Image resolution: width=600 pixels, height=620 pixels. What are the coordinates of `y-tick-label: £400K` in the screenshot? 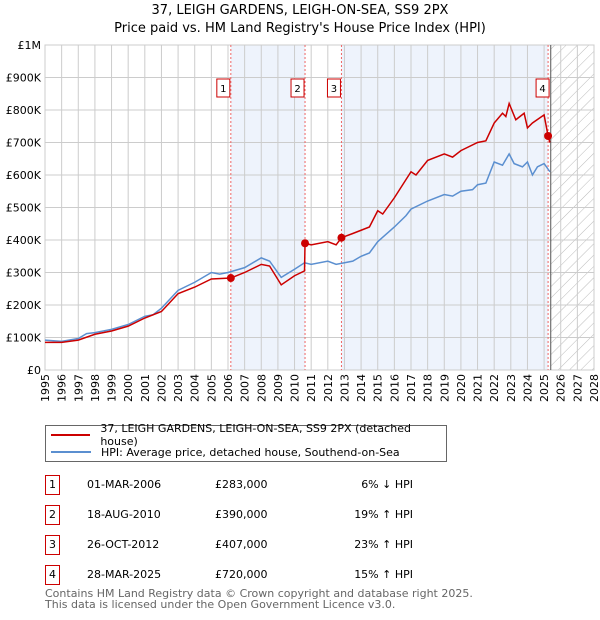 It's located at (24, 240).